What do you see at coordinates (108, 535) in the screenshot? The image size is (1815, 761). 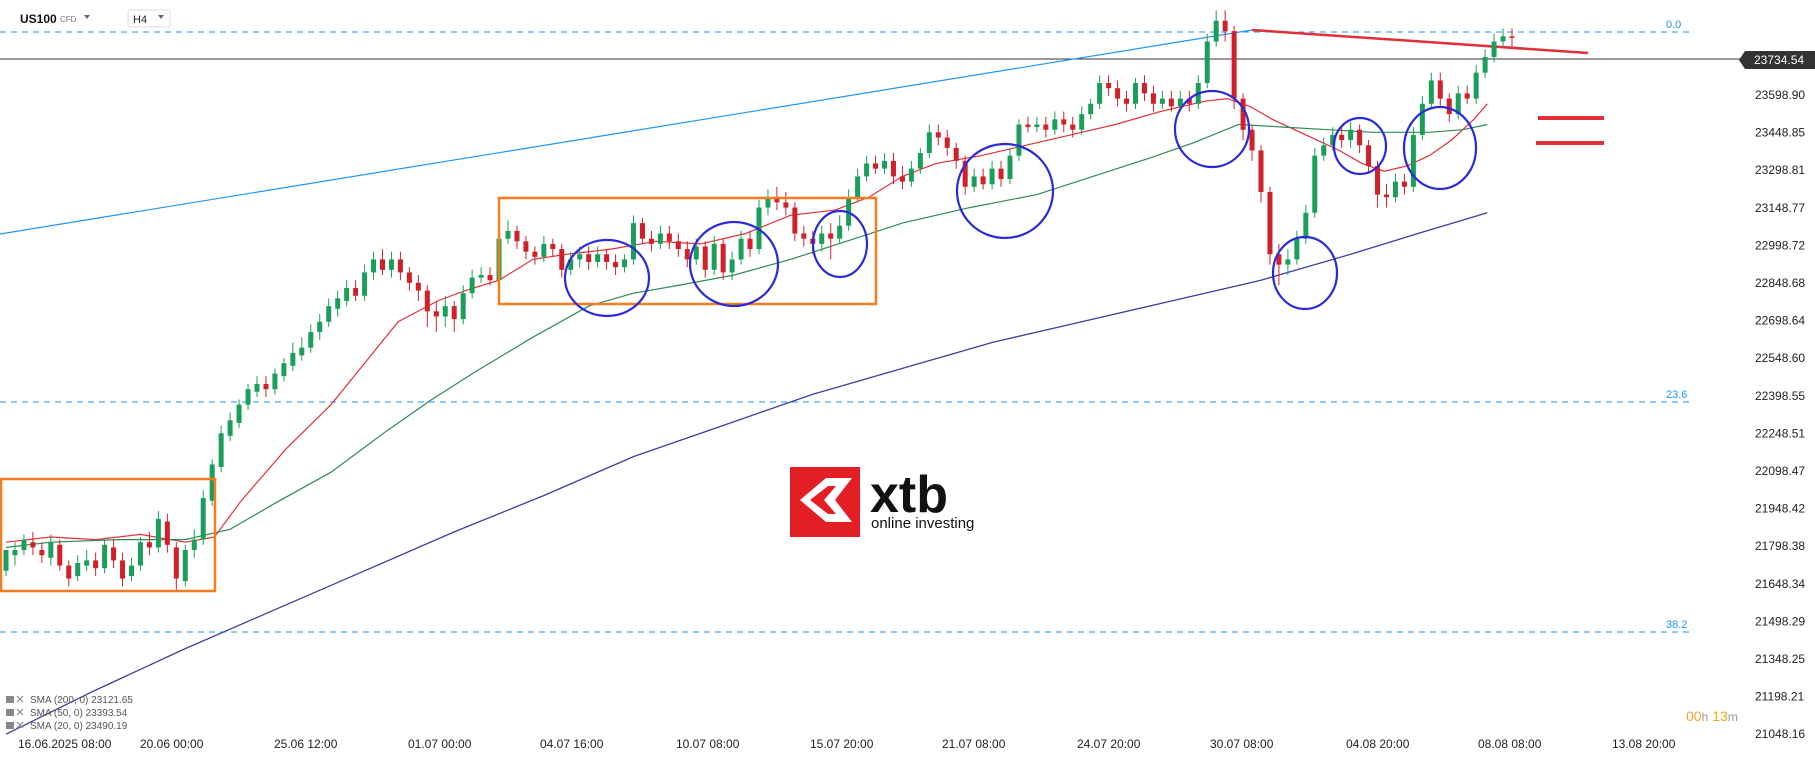 I see `consolidation-box` at bounding box center [108, 535].